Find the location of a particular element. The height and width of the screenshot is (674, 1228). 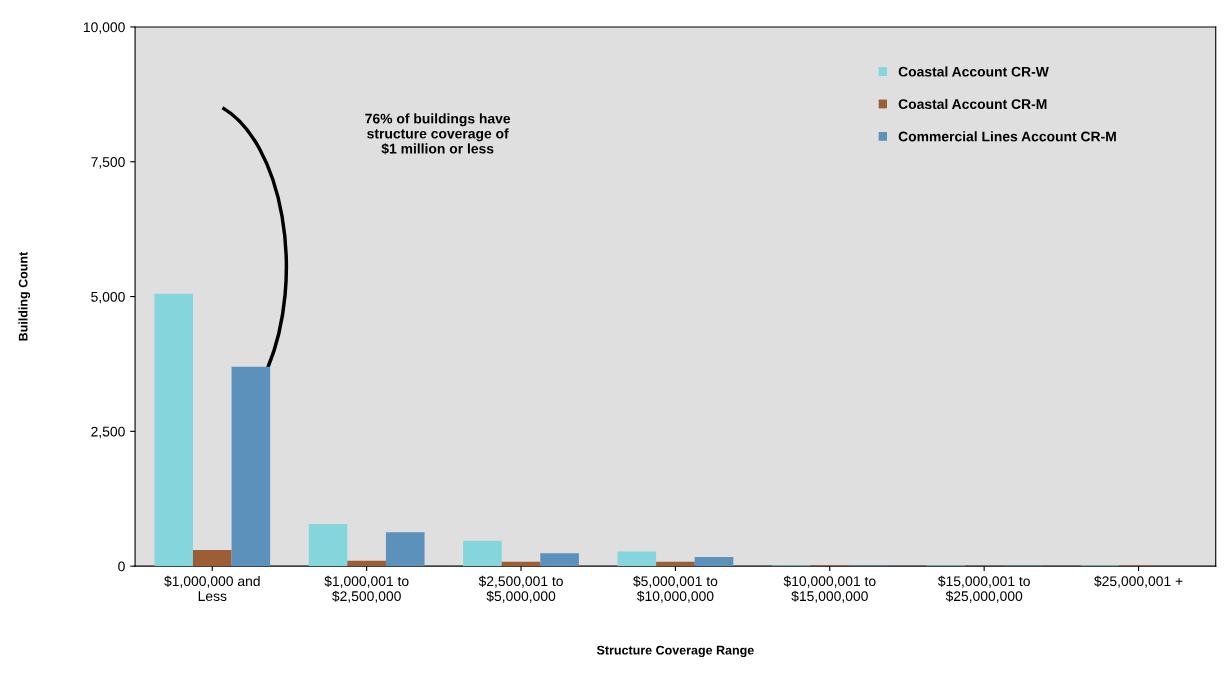

legend-label: Coastal Account CR-W is located at coordinates (973, 71).